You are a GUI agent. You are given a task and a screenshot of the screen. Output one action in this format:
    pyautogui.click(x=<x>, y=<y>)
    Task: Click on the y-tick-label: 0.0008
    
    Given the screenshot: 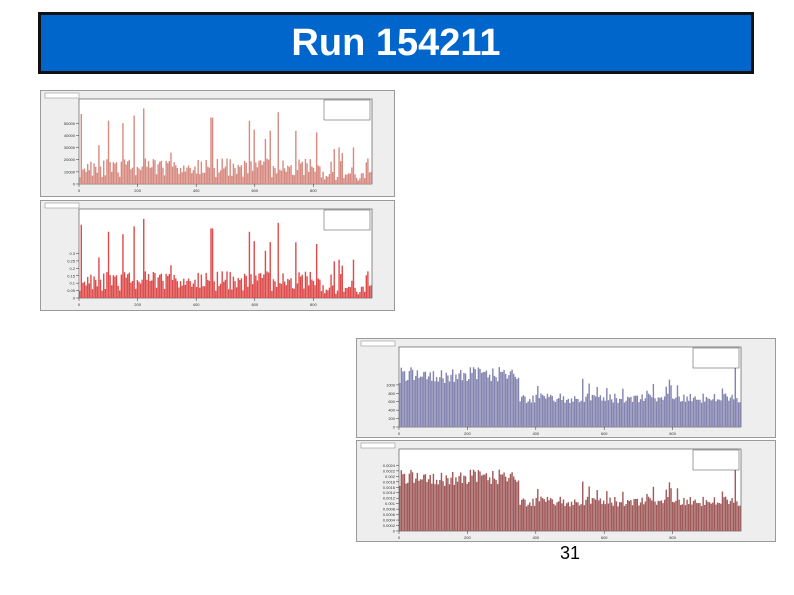 What is the action you would take?
    pyautogui.click(x=389, y=509)
    